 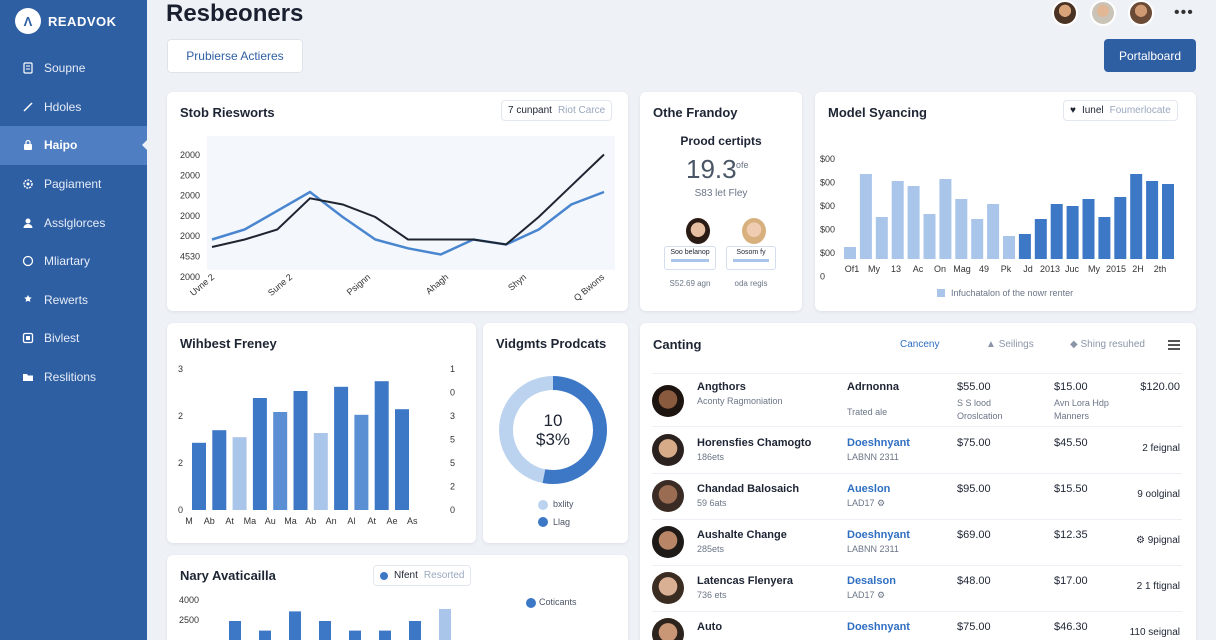 What do you see at coordinates (553, 439) in the screenshot?
I see `donut-percent: $3%` at bounding box center [553, 439].